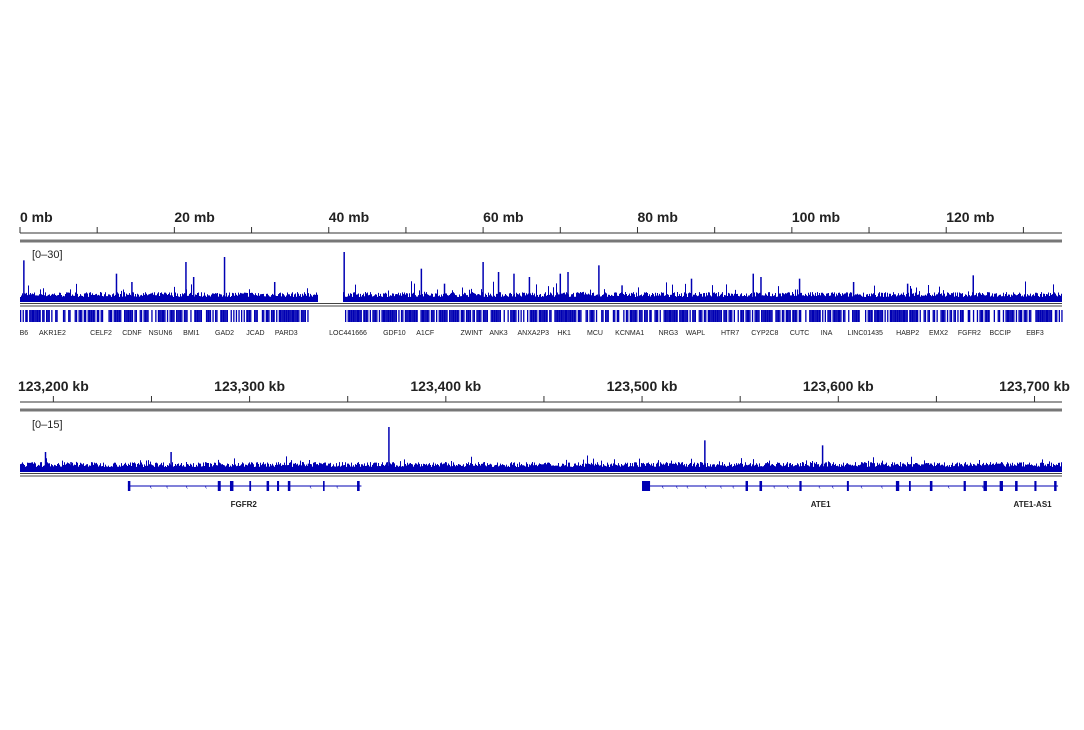 The height and width of the screenshot is (730, 1084). Describe the element at coordinates (47, 425) in the screenshot. I see `data-range-label: [0–15]` at that location.